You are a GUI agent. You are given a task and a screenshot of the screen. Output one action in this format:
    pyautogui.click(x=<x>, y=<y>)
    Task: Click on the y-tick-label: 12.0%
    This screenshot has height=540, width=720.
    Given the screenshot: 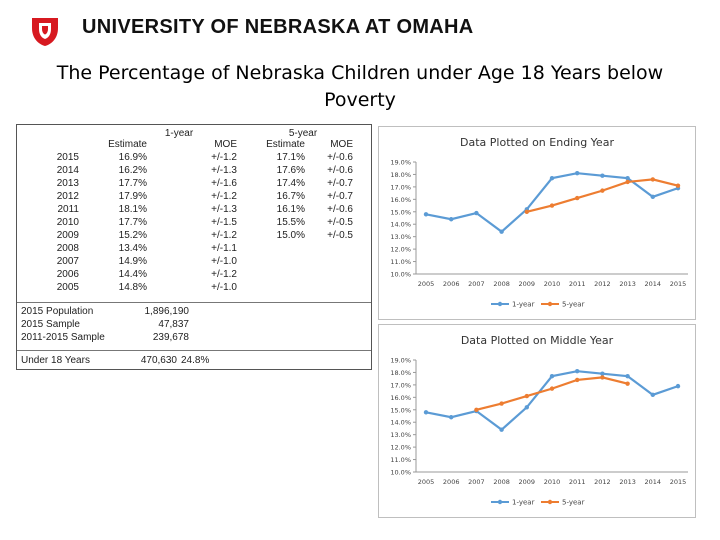 What is the action you would take?
    pyautogui.click(x=400, y=448)
    